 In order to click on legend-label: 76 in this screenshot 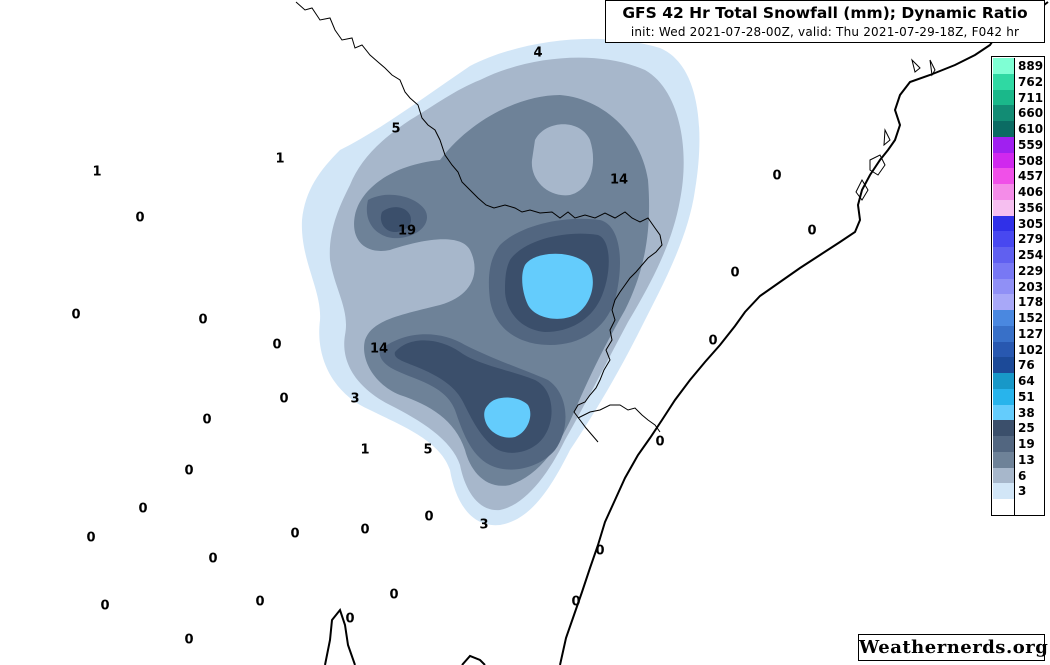, I will do `click(1026, 365)`.